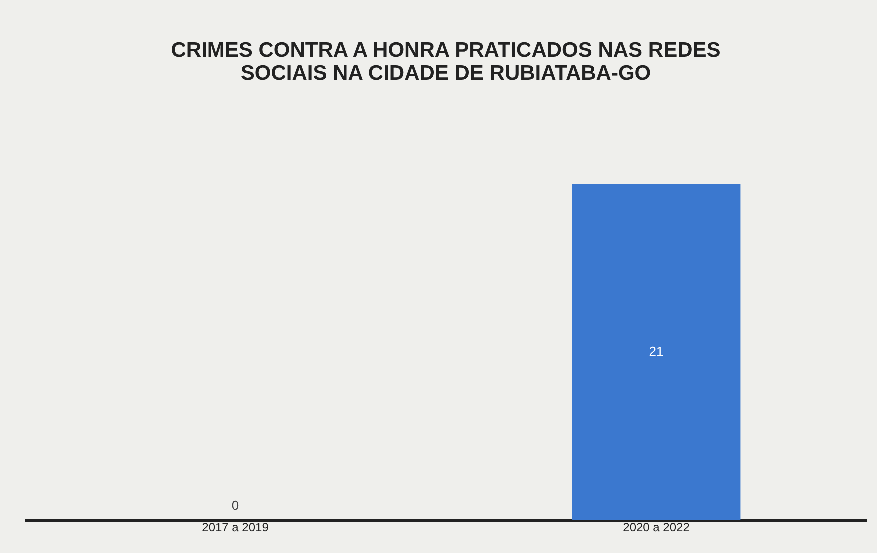 This screenshot has height=553, width=877. Describe the element at coordinates (236, 527) in the screenshot. I see `x-tick-label: 2017 a 2019` at that location.